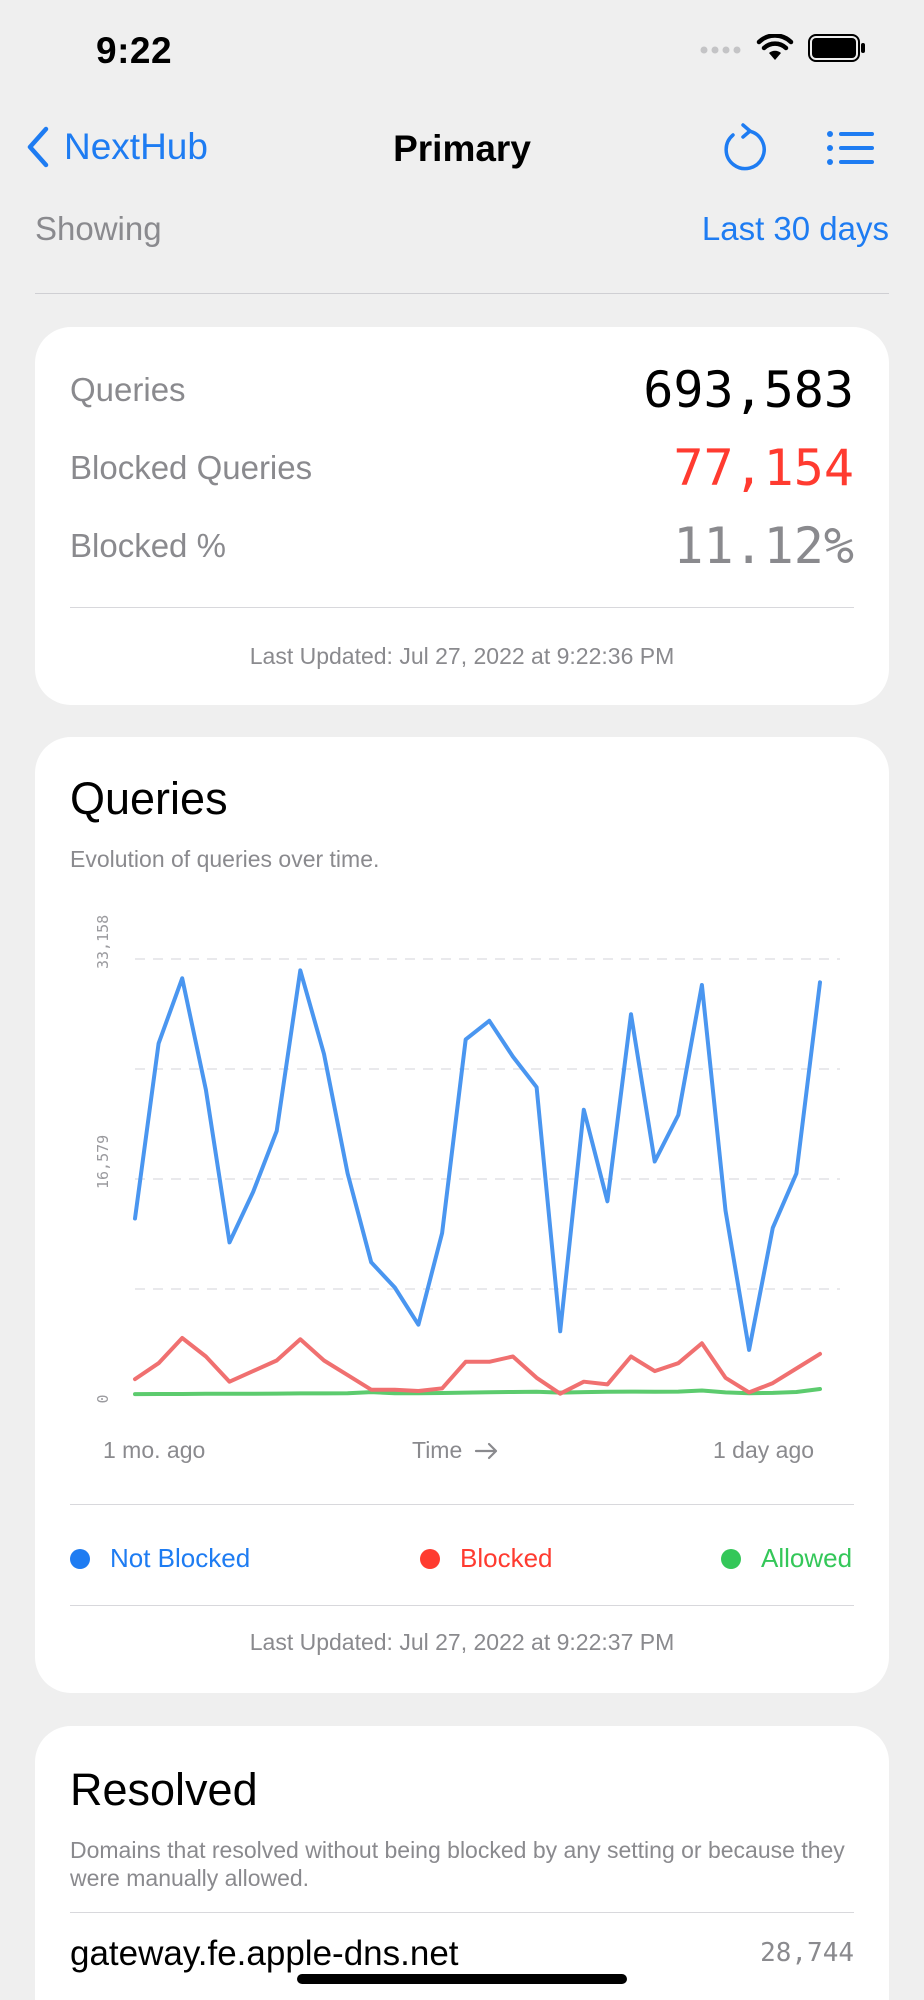  I want to click on last-updated-text: Last Updated: Jul 27, 2022 at 9:22:37 PM, so click(462, 1642).